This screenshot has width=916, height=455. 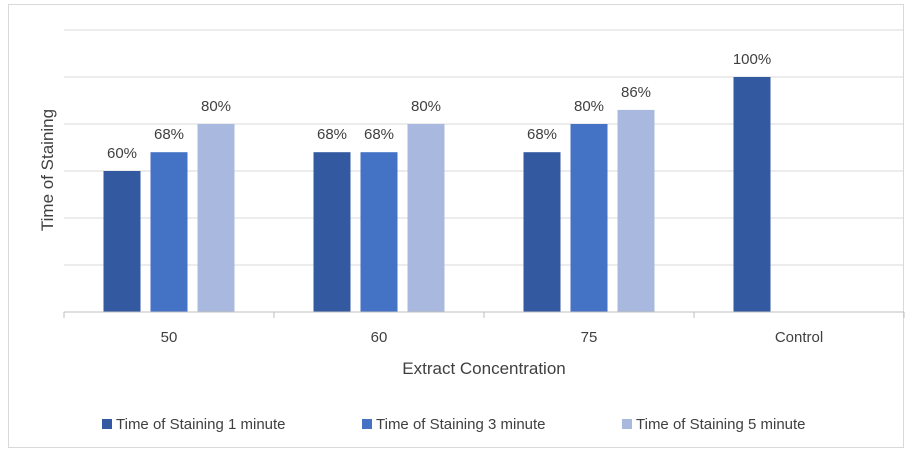 I want to click on x-tick-label: 60, so click(x=379, y=337).